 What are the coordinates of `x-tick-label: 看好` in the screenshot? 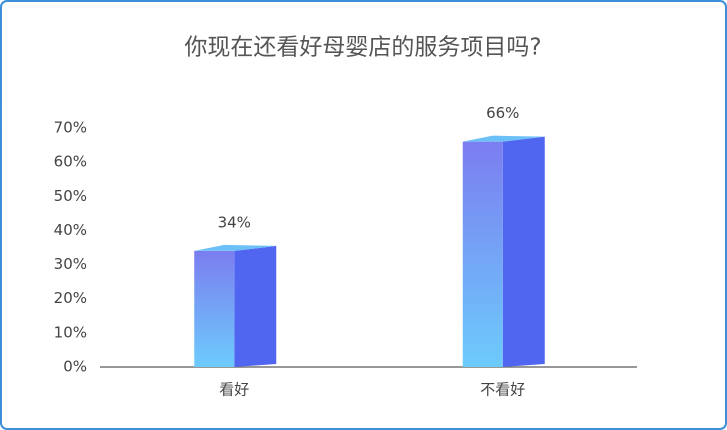 It's located at (234, 390).